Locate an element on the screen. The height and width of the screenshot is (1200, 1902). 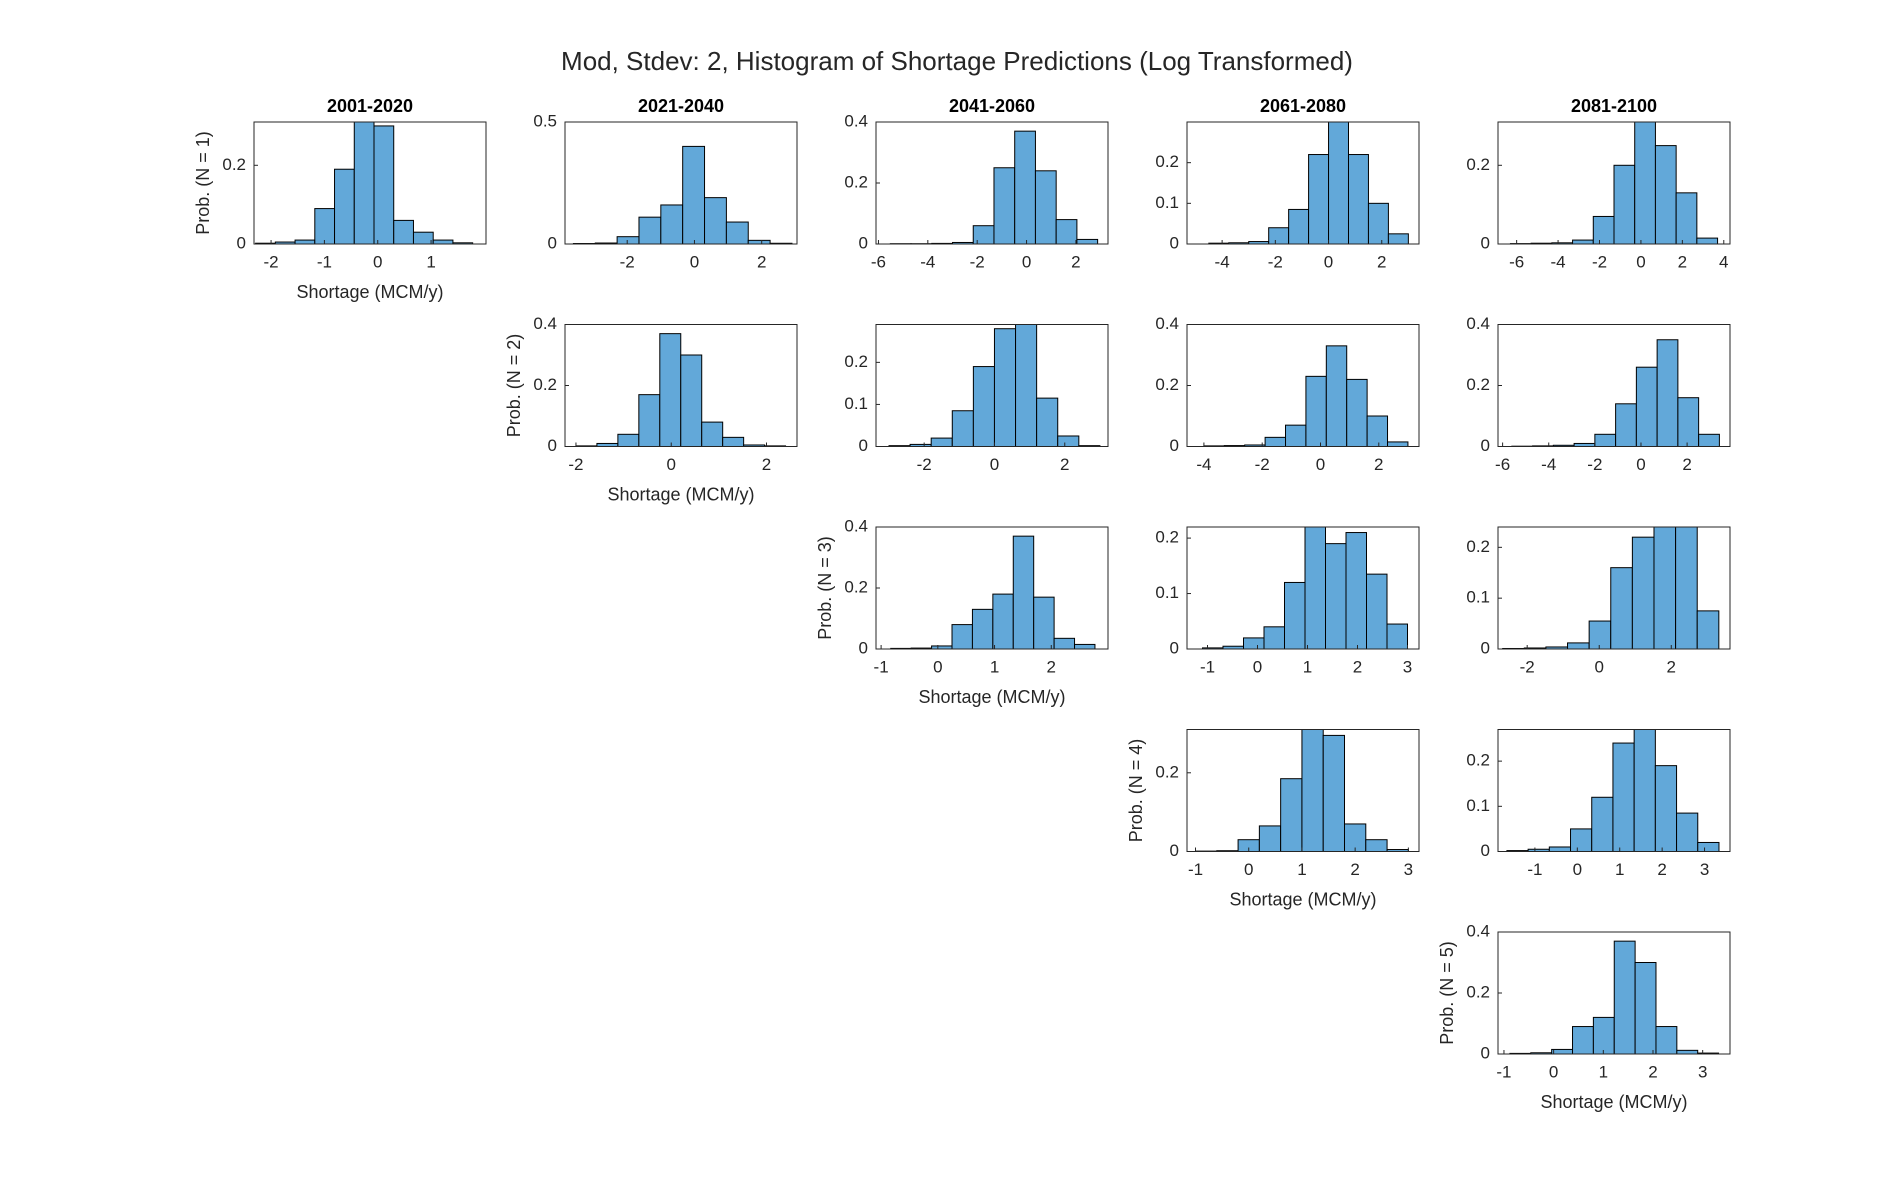
x-tick-label: 1 is located at coordinates (994, 666).